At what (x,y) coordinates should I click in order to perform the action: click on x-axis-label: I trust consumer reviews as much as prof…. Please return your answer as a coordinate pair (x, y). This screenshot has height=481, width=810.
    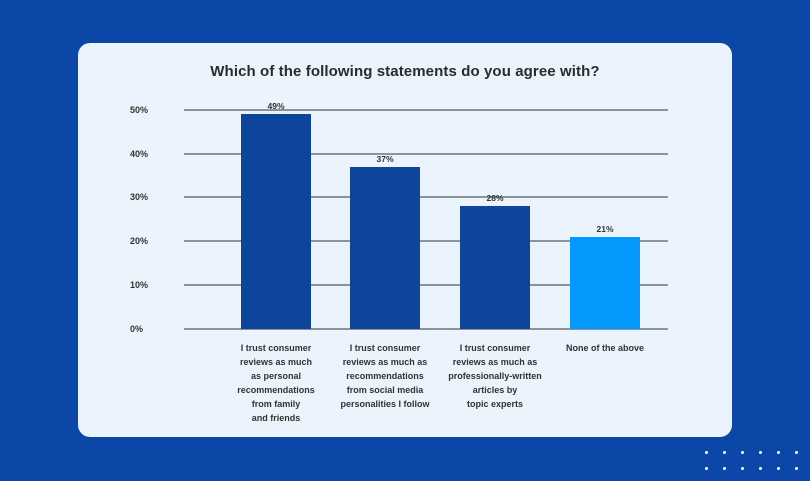
    Looking at the image, I should click on (495, 376).